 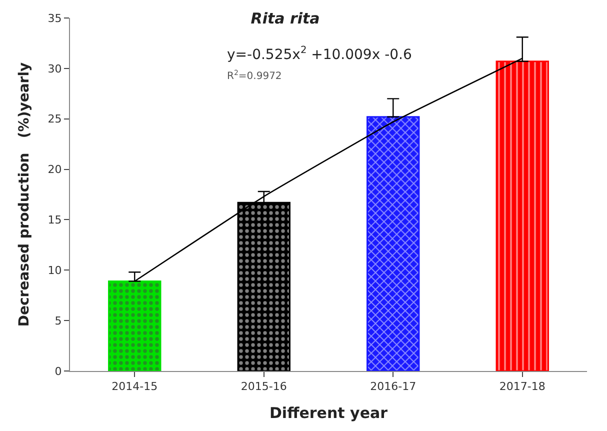 What do you see at coordinates (319, 54) in the screenshot?
I see `annotation: y=-0.525x$^{2}$ +10.009x -0.6` at bounding box center [319, 54].